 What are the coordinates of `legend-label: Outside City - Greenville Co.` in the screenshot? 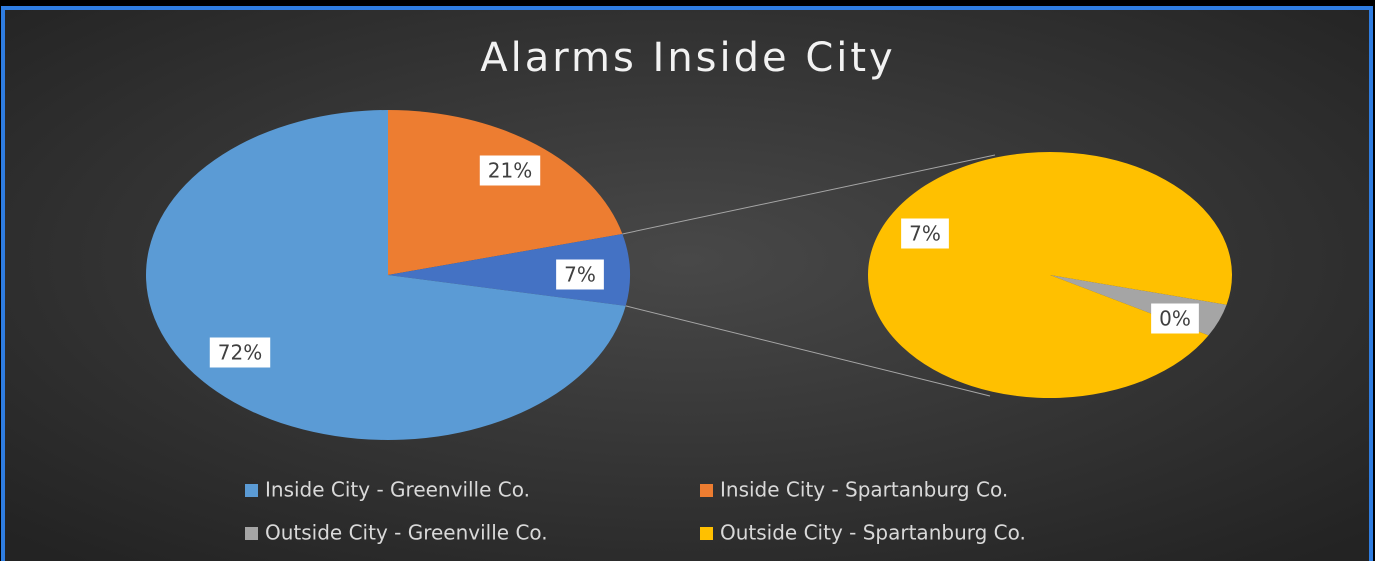 It's located at (406, 533).